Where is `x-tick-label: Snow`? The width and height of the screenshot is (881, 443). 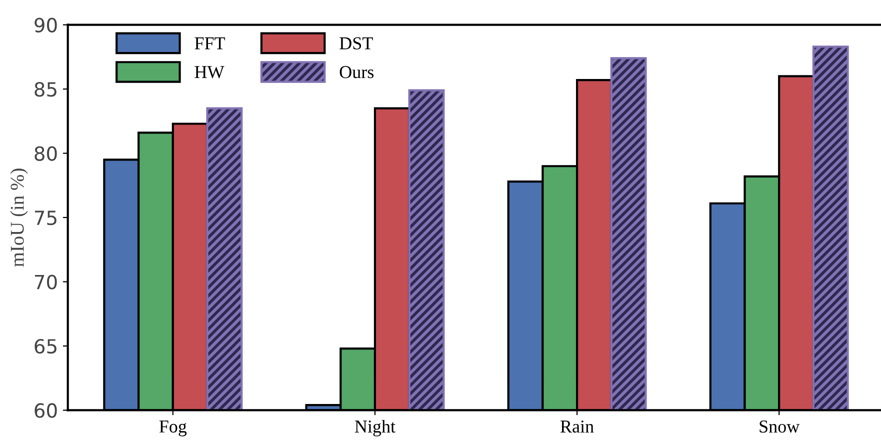
x-tick-label: Snow is located at coordinates (780, 426).